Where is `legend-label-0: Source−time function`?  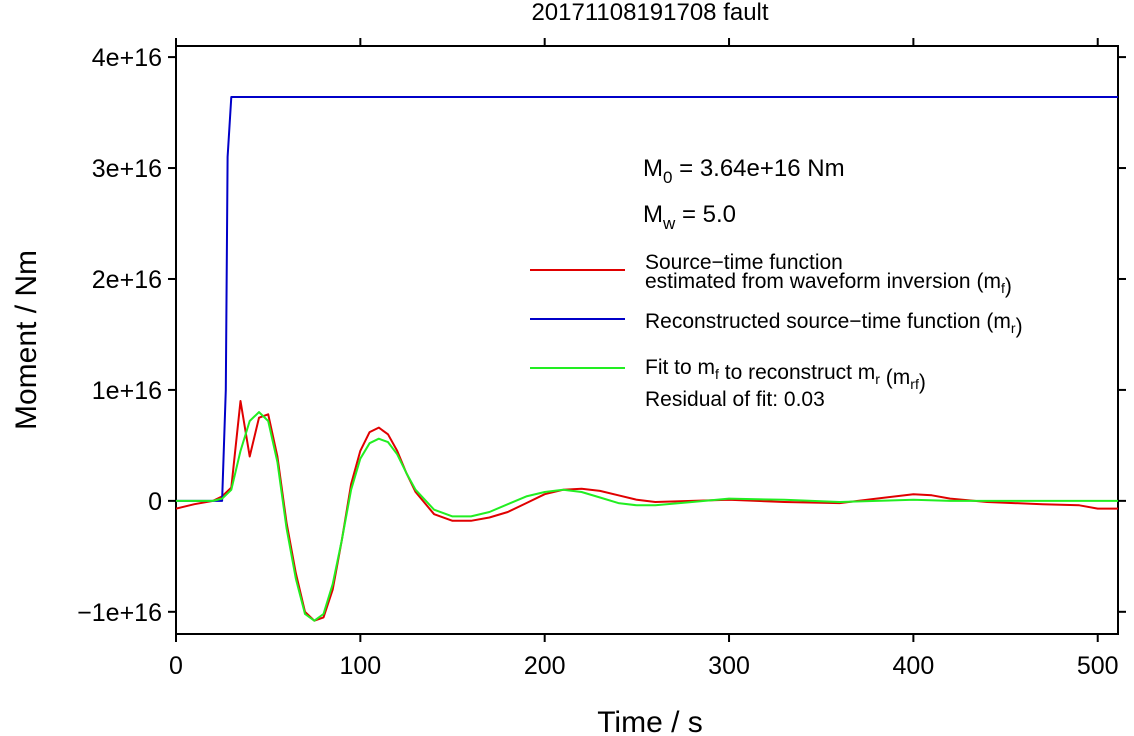
legend-label-0: Source−time function is located at coordinates (744, 262).